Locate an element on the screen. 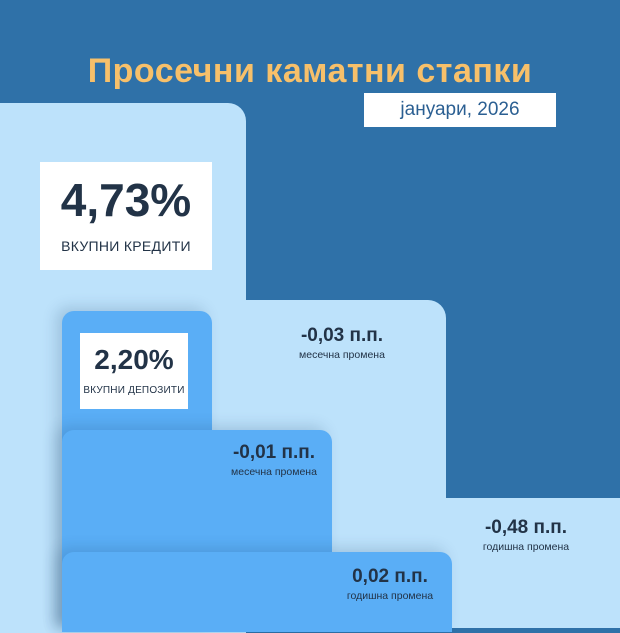 This screenshot has width=620, height=633. loans-rate-value: 4,73% is located at coordinates (126, 200).